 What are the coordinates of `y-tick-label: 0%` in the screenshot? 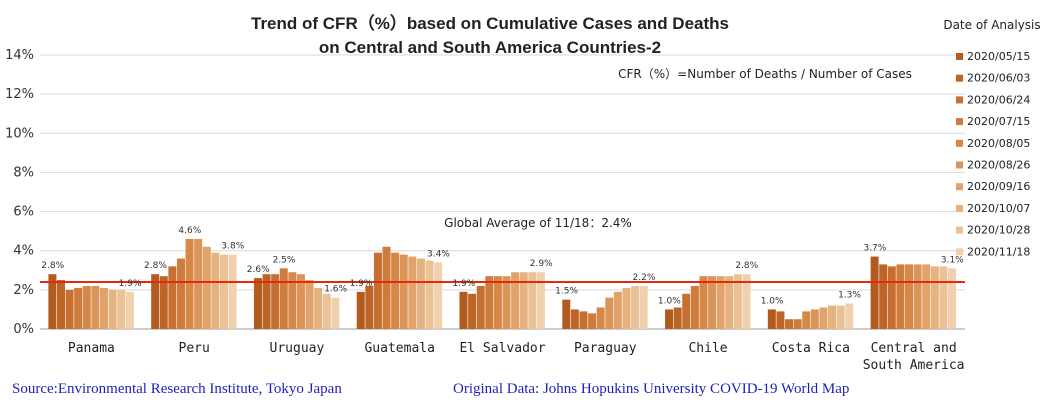 It's located at (23, 329).